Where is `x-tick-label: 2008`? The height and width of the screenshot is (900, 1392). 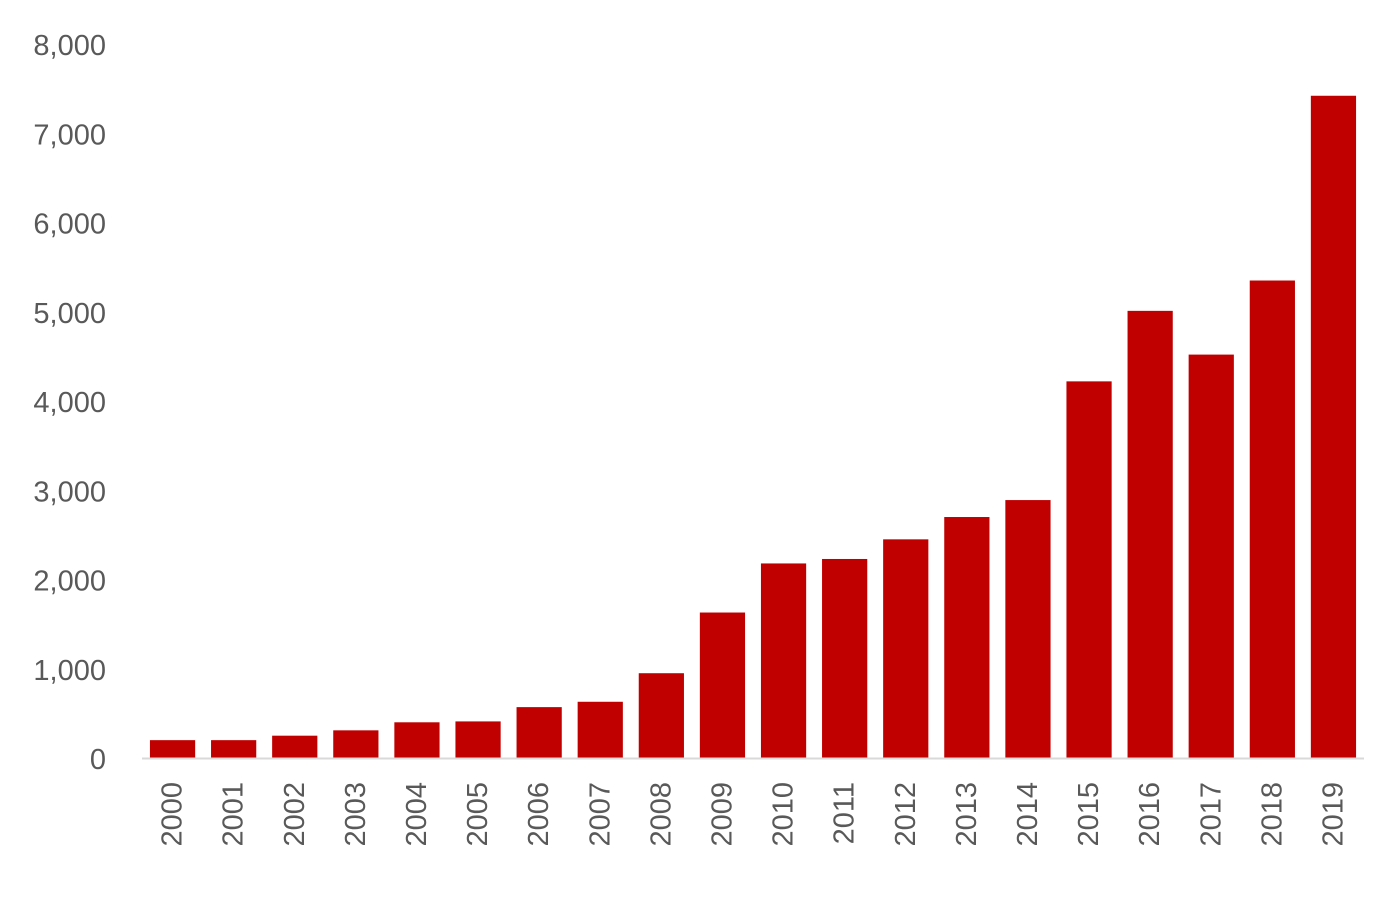
x-tick-label: 2008 is located at coordinates (661, 814).